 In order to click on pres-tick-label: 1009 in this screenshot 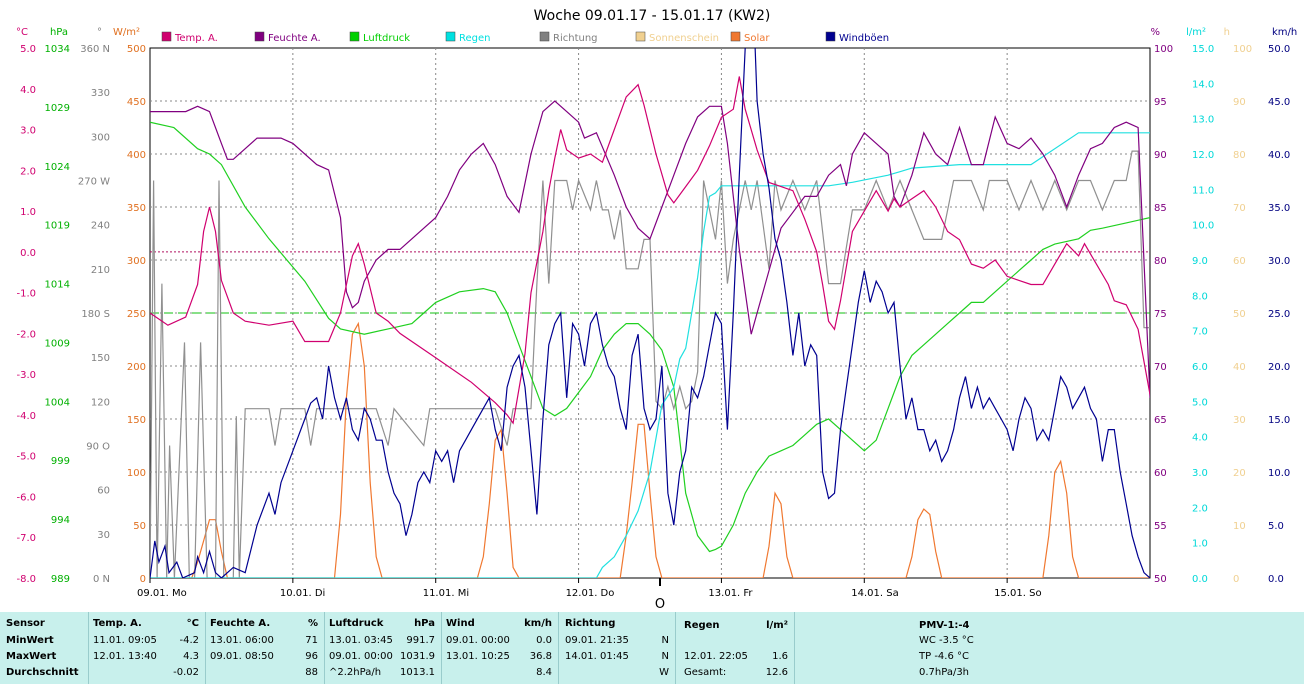, I will do `click(57, 343)`.